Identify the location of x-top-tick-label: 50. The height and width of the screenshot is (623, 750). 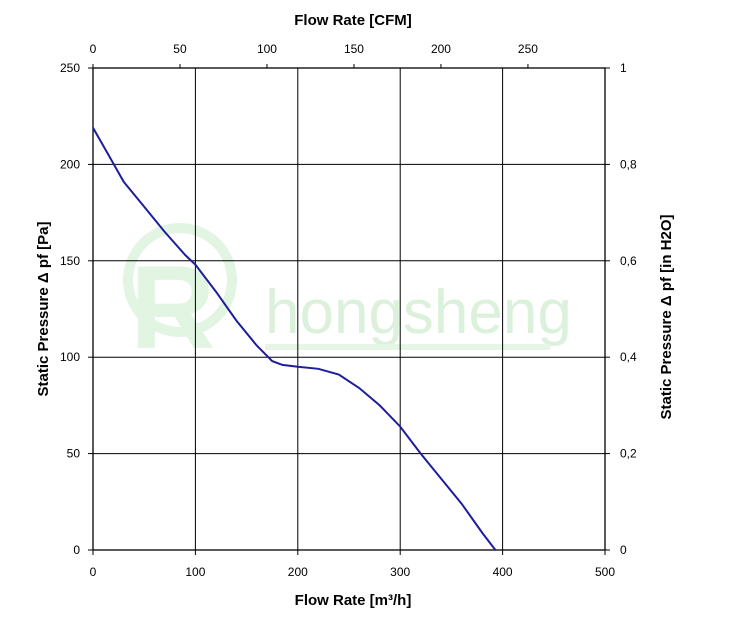
(180, 49).